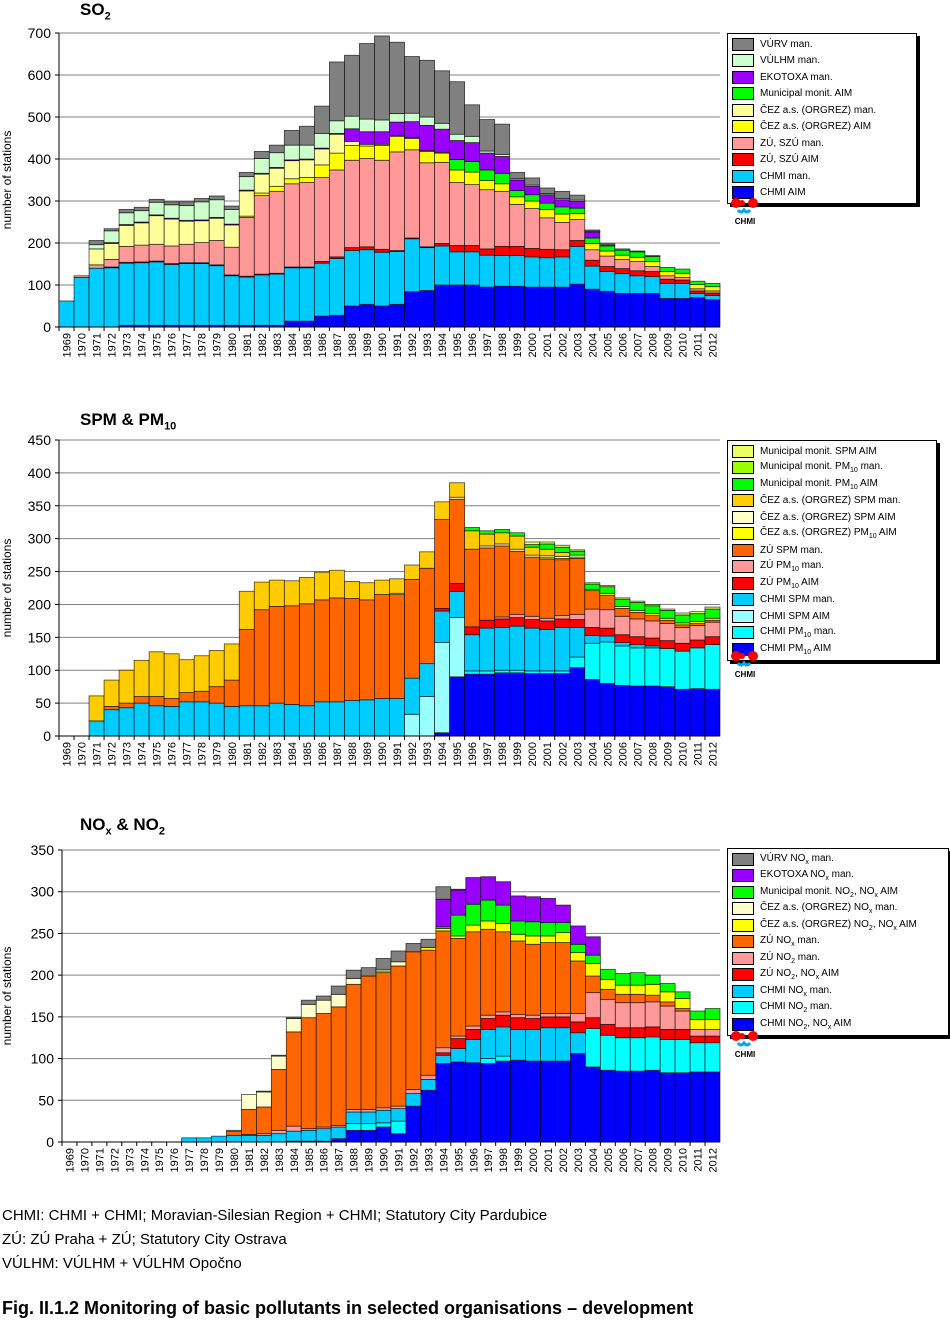  I want to click on y-tick-label: 300, so click(43, 892).